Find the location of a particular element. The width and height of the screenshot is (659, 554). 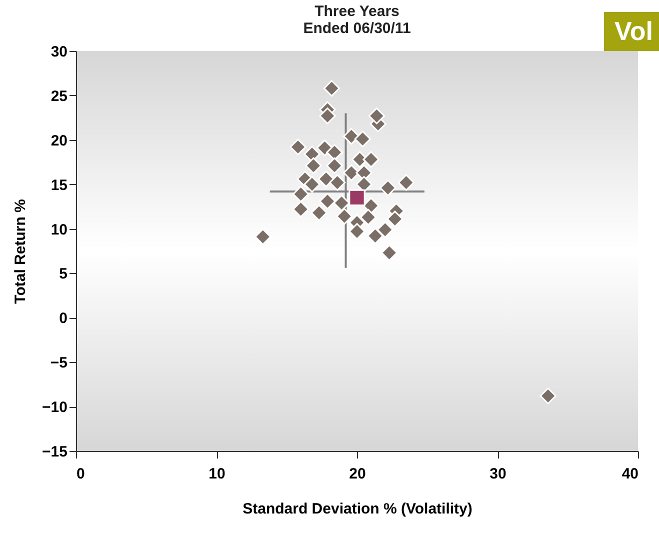

y-tick-label: 10 is located at coordinates (59, 229).